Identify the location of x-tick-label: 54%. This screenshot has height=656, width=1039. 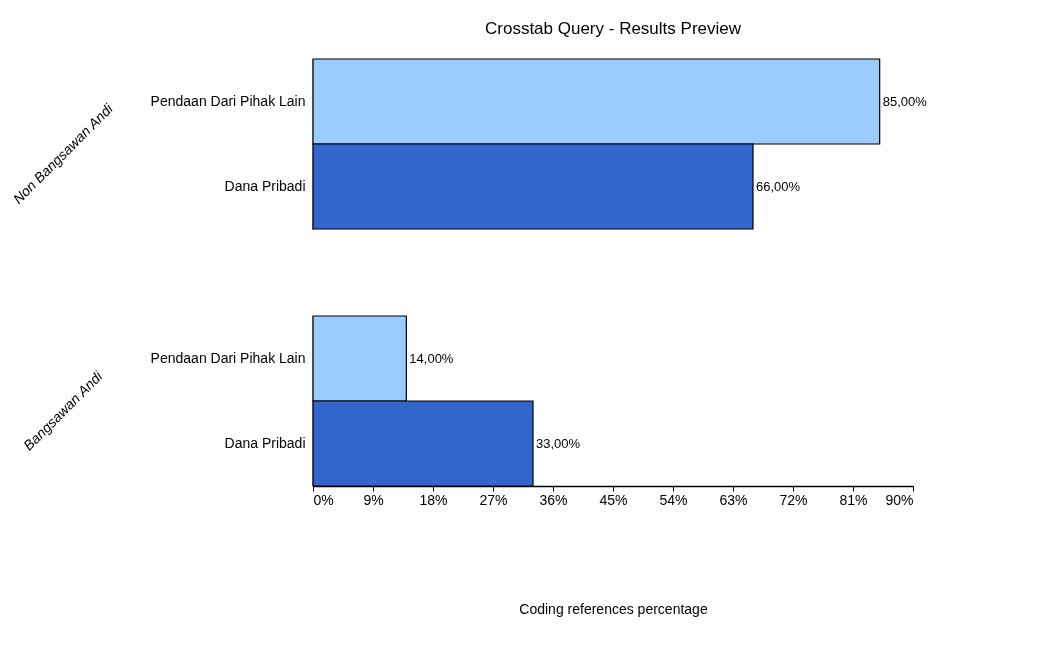
(673, 499).